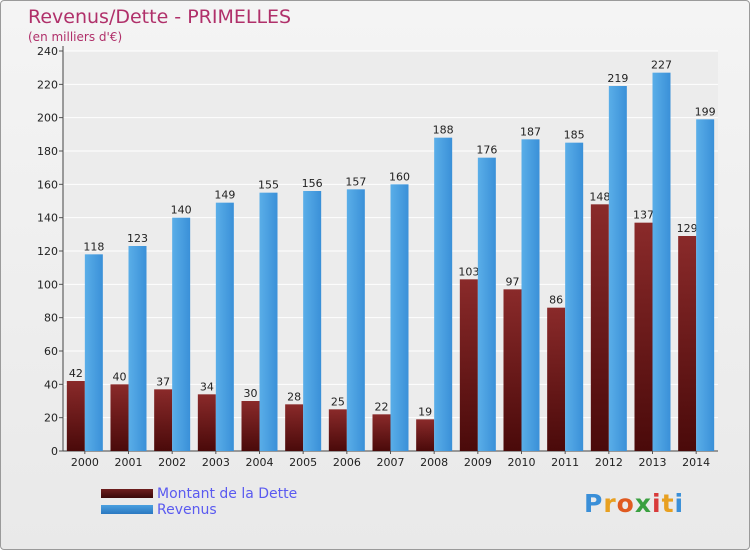  Describe the element at coordinates (661, 65) in the screenshot. I see `data-label-revenus: 227` at that location.